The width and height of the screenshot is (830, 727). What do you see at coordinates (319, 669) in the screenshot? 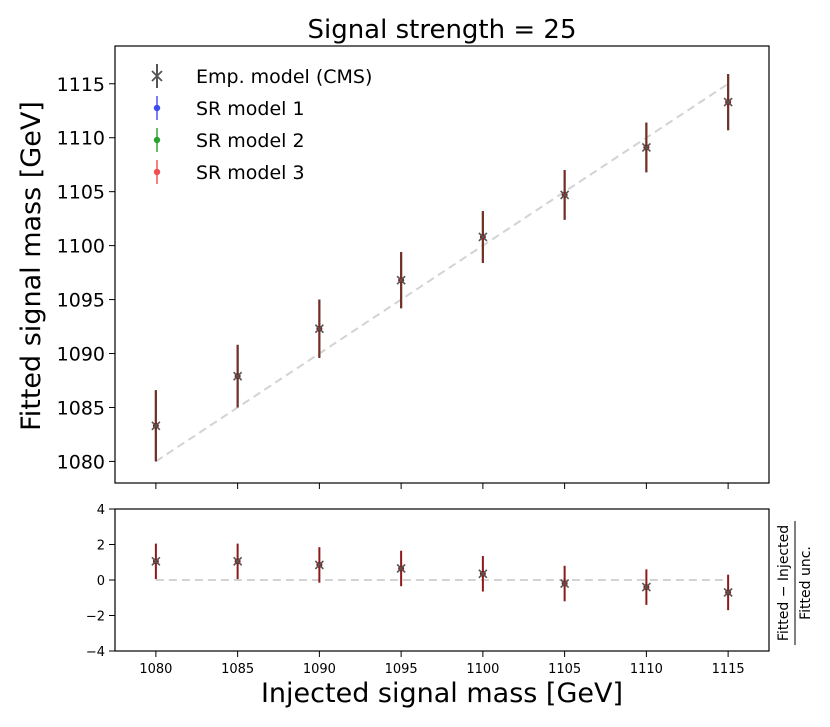
I see `x-tick-label: 1090` at bounding box center [319, 669].